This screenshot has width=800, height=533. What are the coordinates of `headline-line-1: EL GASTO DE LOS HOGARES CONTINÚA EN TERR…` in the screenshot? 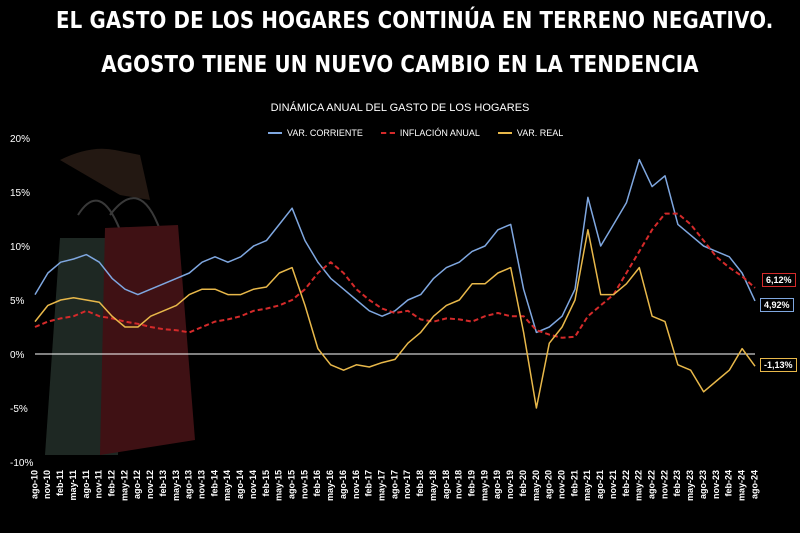 It's located at (415, 21).